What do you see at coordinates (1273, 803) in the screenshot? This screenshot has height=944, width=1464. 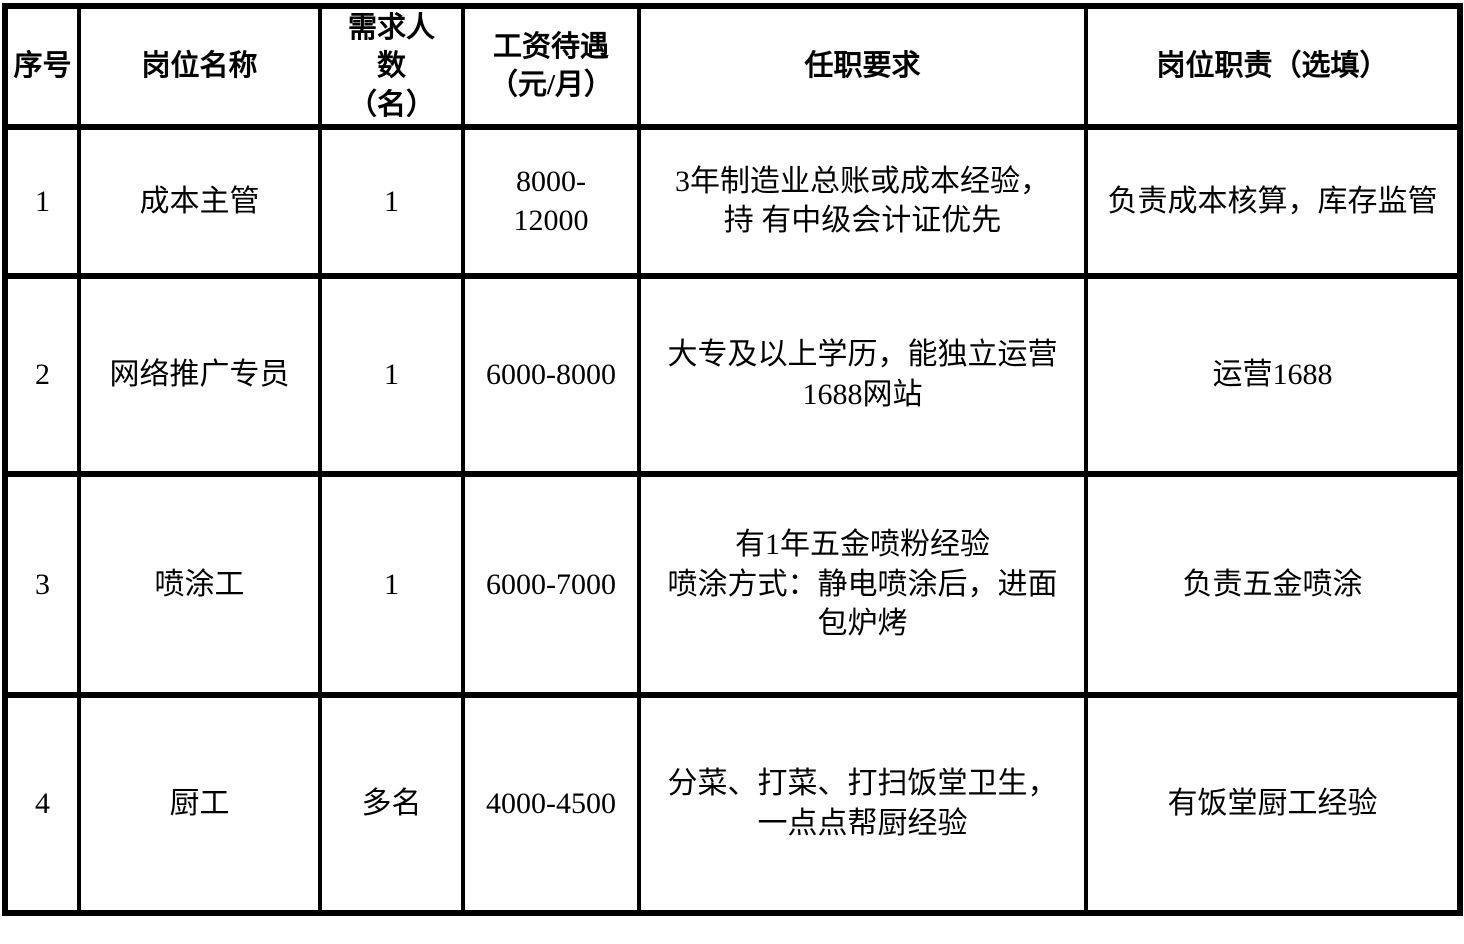 I see `cell-duties: 有饭堂厨工经验` at bounding box center [1273, 803].